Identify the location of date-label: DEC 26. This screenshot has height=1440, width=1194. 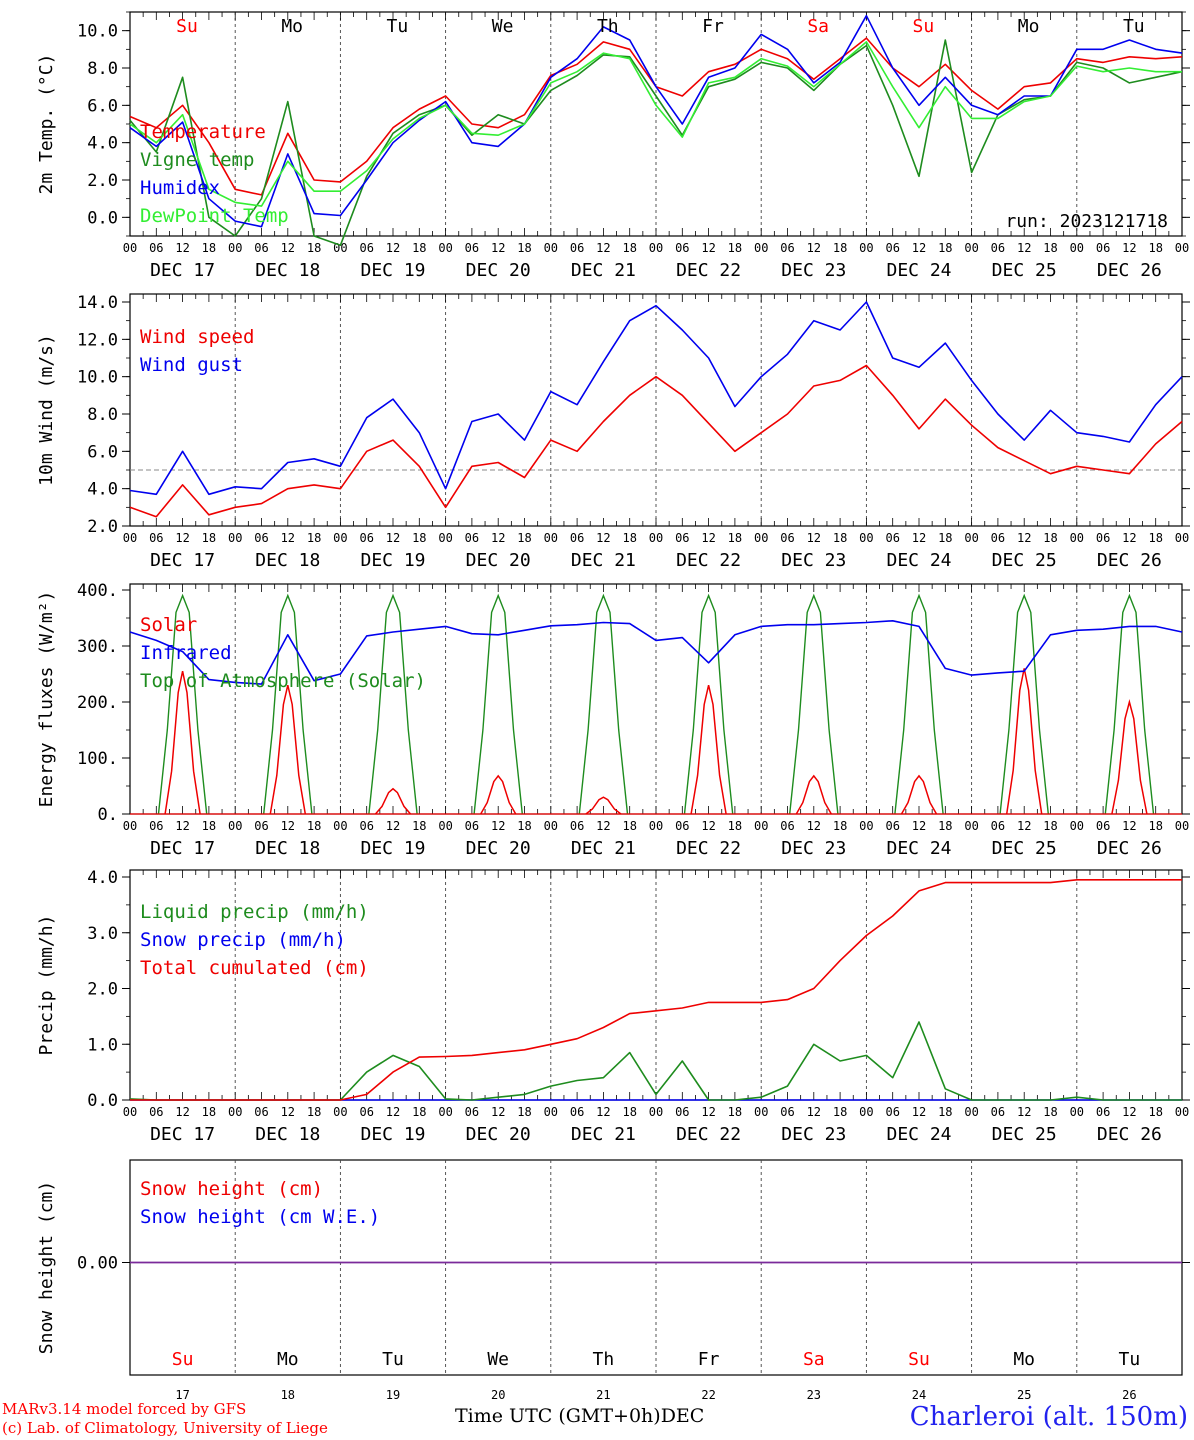
(1129, 848).